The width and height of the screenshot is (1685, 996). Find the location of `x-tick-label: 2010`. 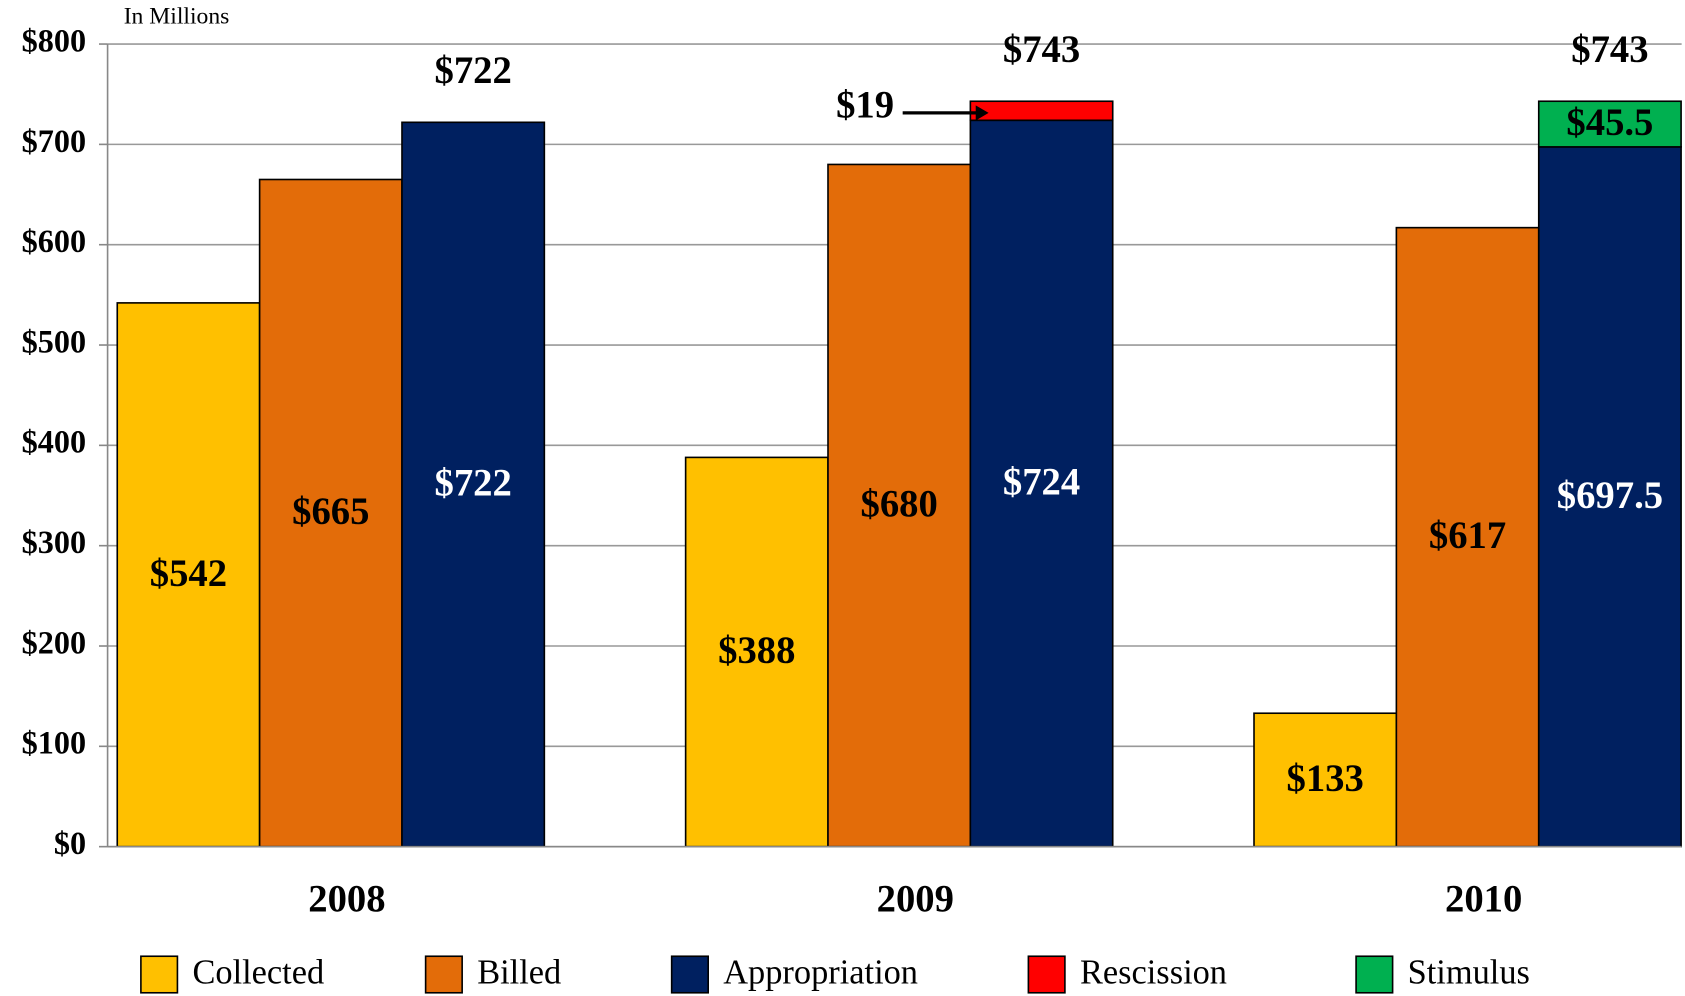

x-tick-label: 2010 is located at coordinates (1483, 899).